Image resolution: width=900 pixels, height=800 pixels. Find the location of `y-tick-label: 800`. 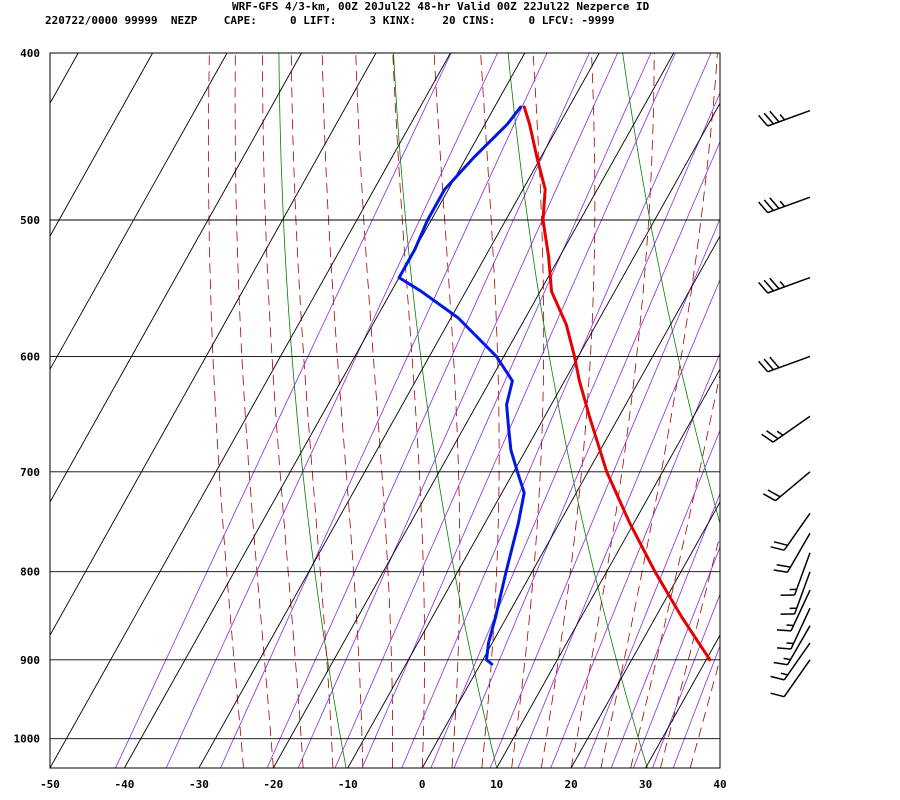

y-tick-label: 800 is located at coordinates (30, 572).